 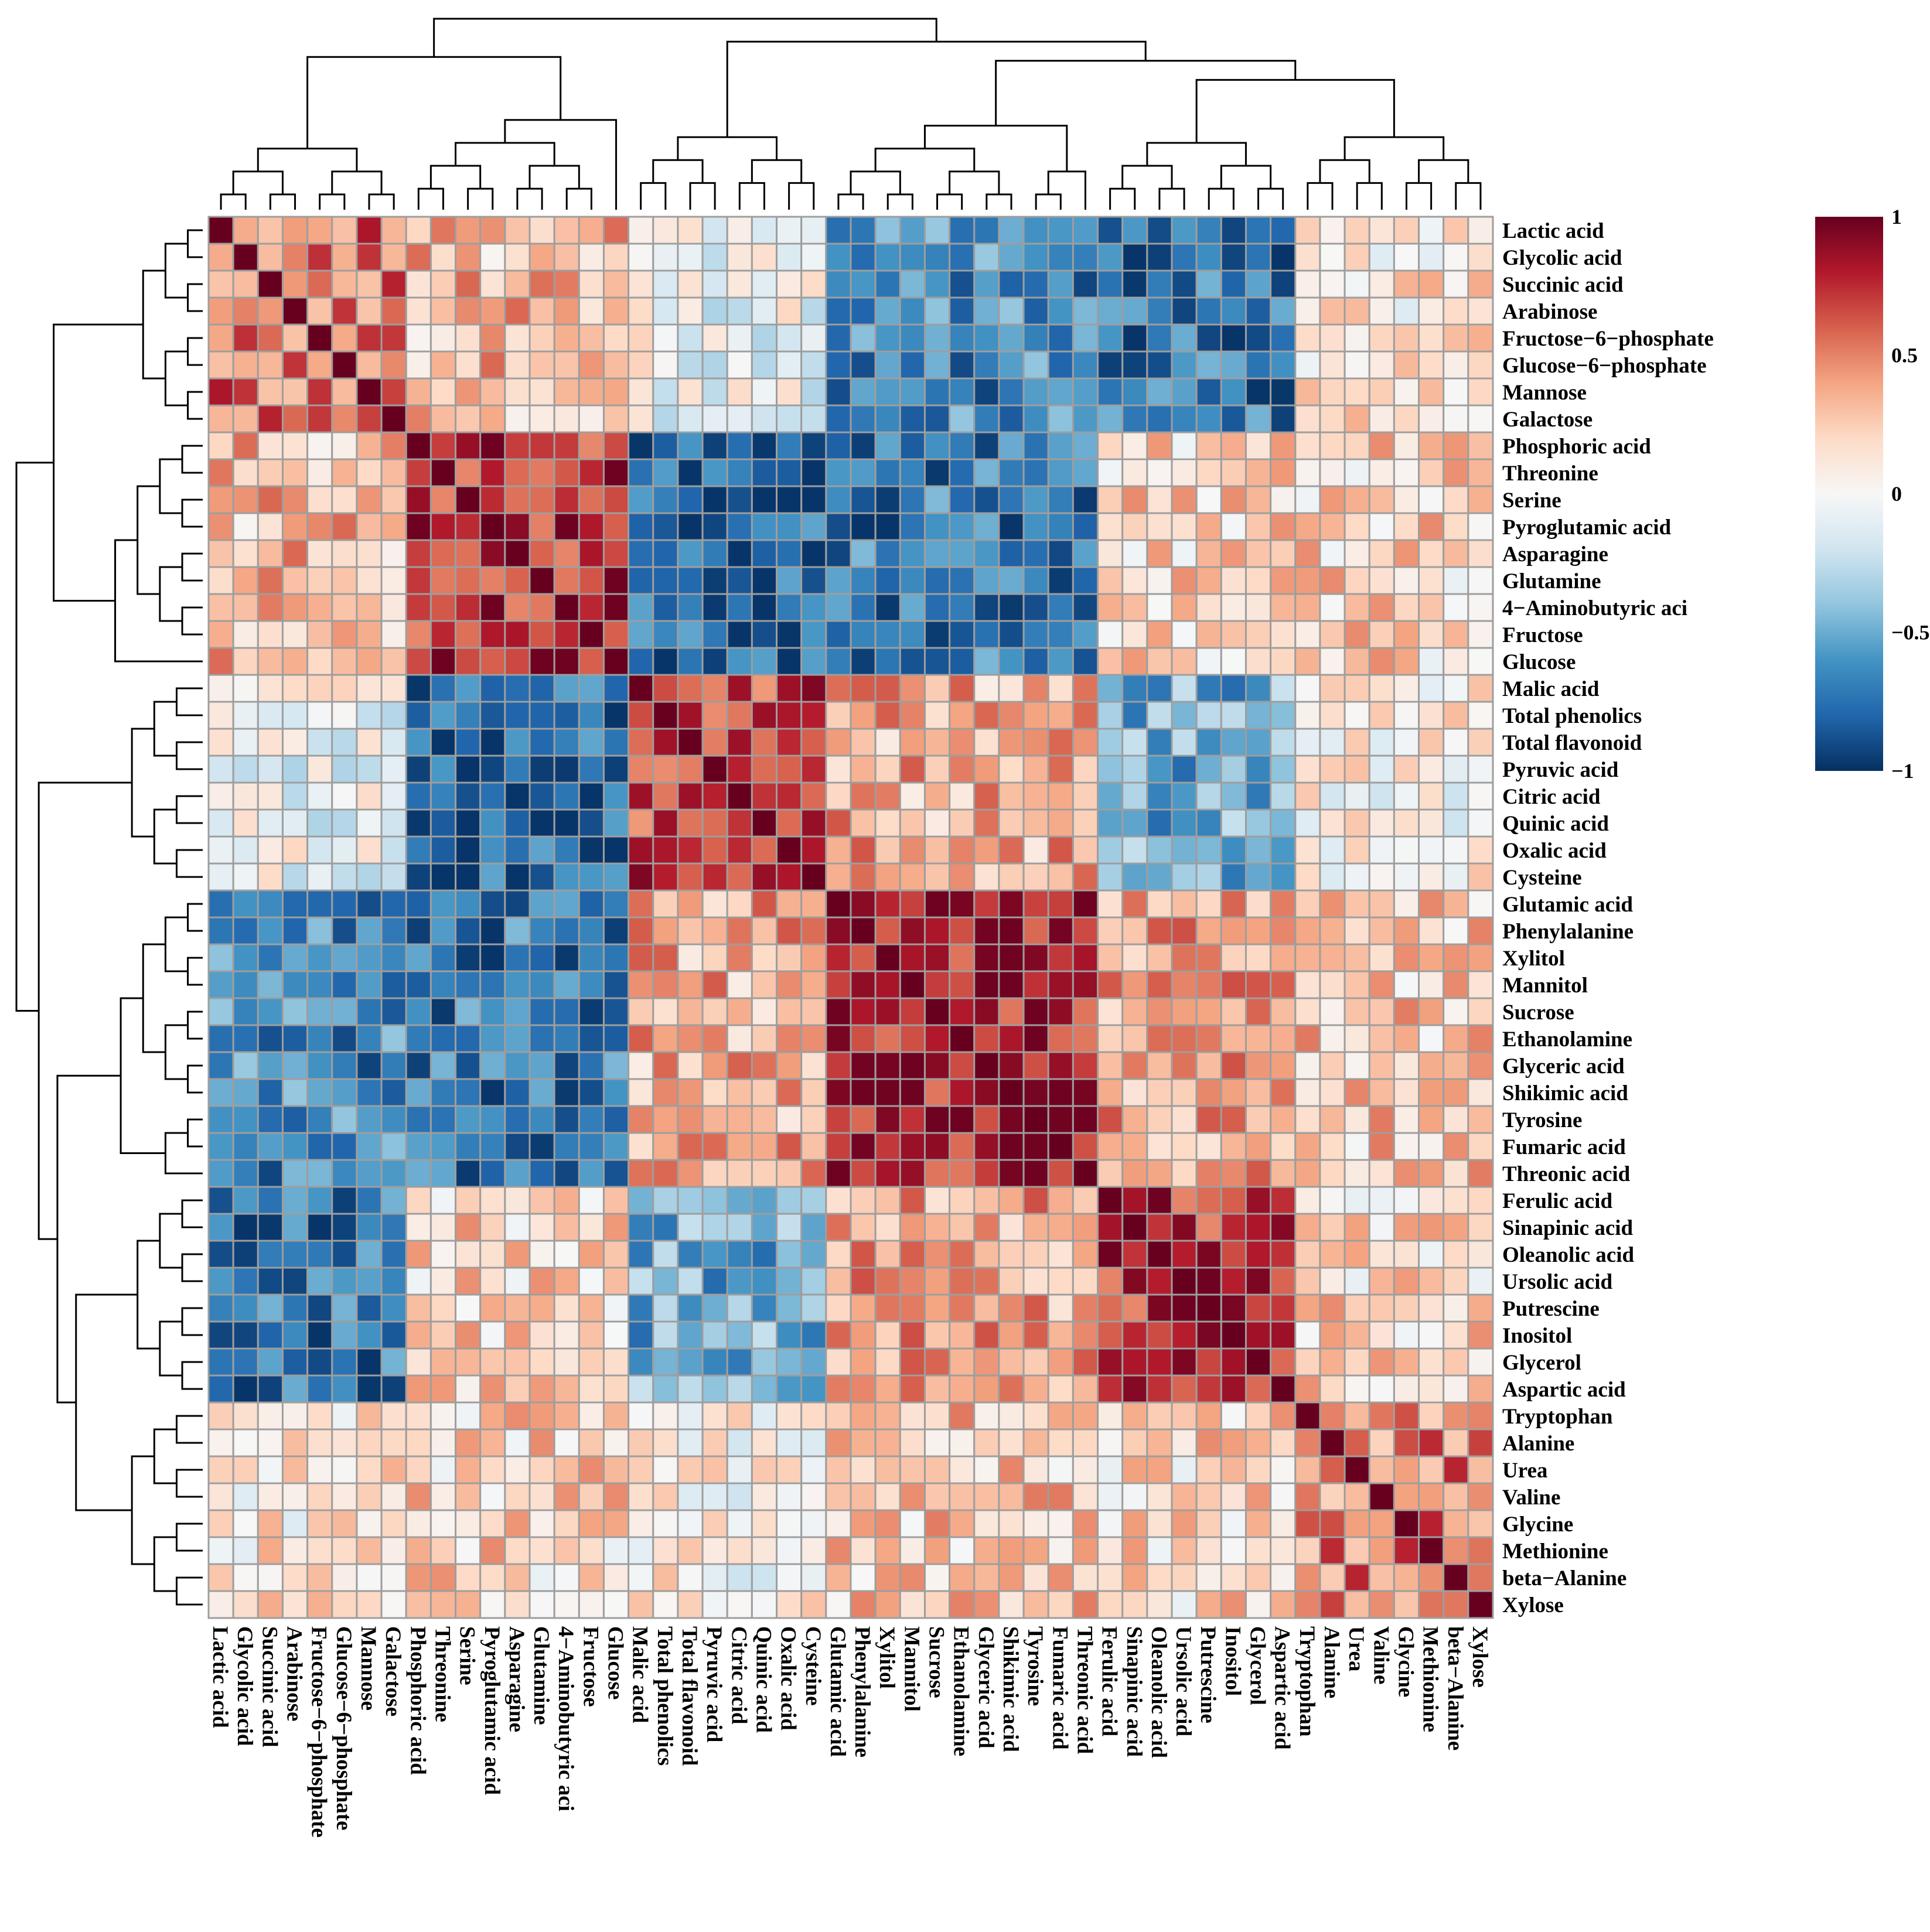 I want to click on dendrogram-branch, so click(x=176, y=379).